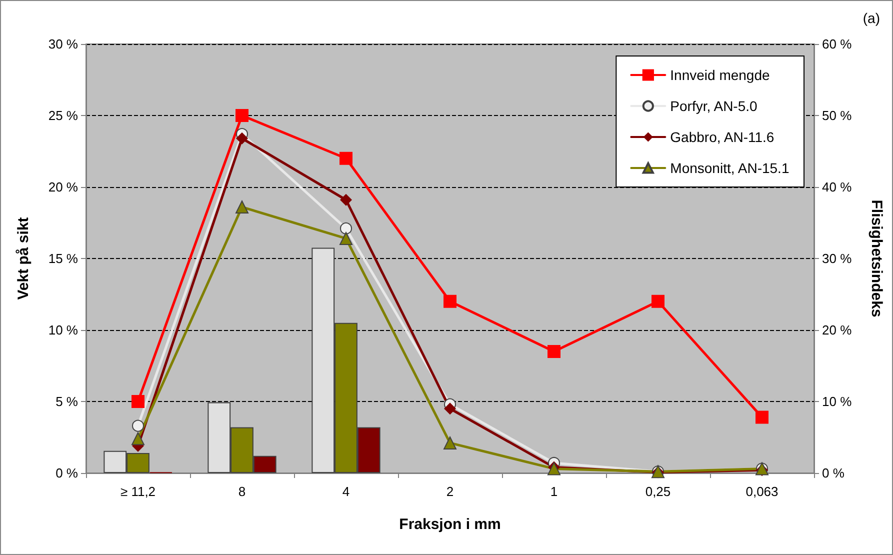  What do you see at coordinates (837, 44) in the screenshot?
I see `y2-tick-label: 60 %` at bounding box center [837, 44].